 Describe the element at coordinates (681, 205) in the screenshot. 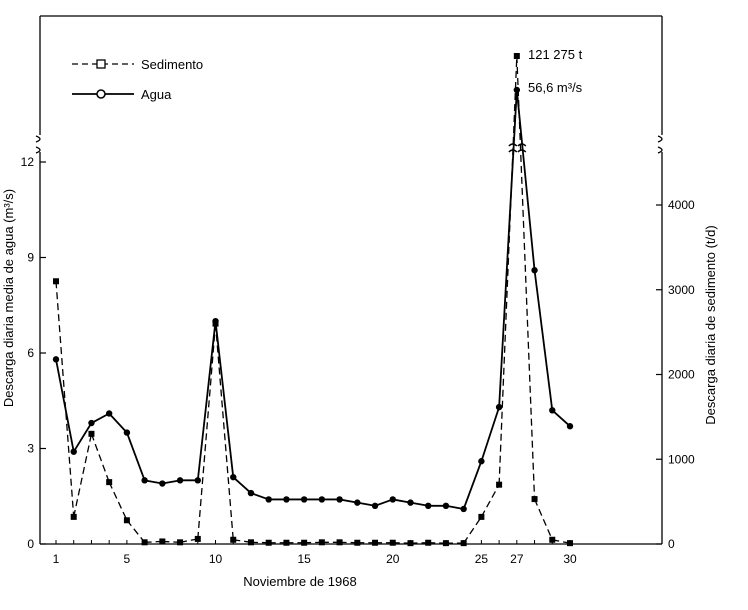

I see `y-right-tick-label: 4000` at that location.